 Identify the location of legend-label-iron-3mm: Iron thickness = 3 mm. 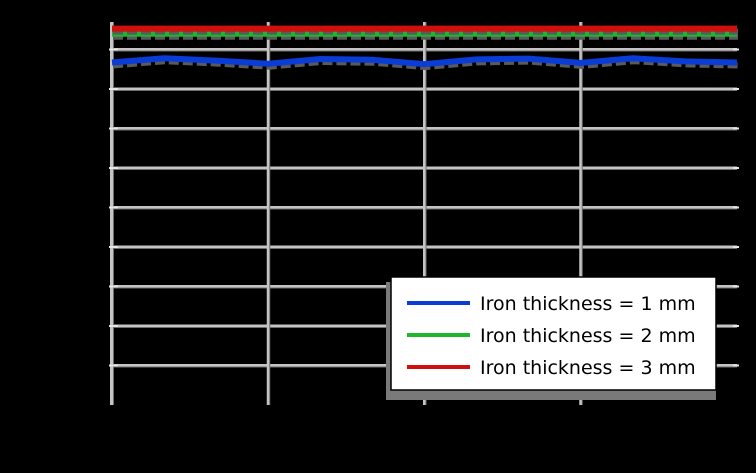
(588, 368).